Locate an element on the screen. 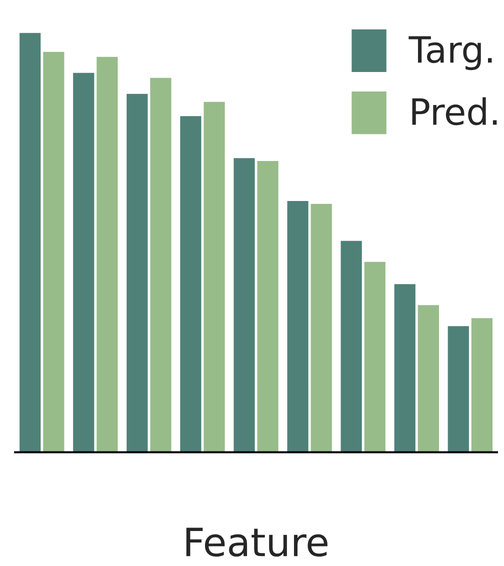  x-axis-title: Feature is located at coordinates (257, 542).